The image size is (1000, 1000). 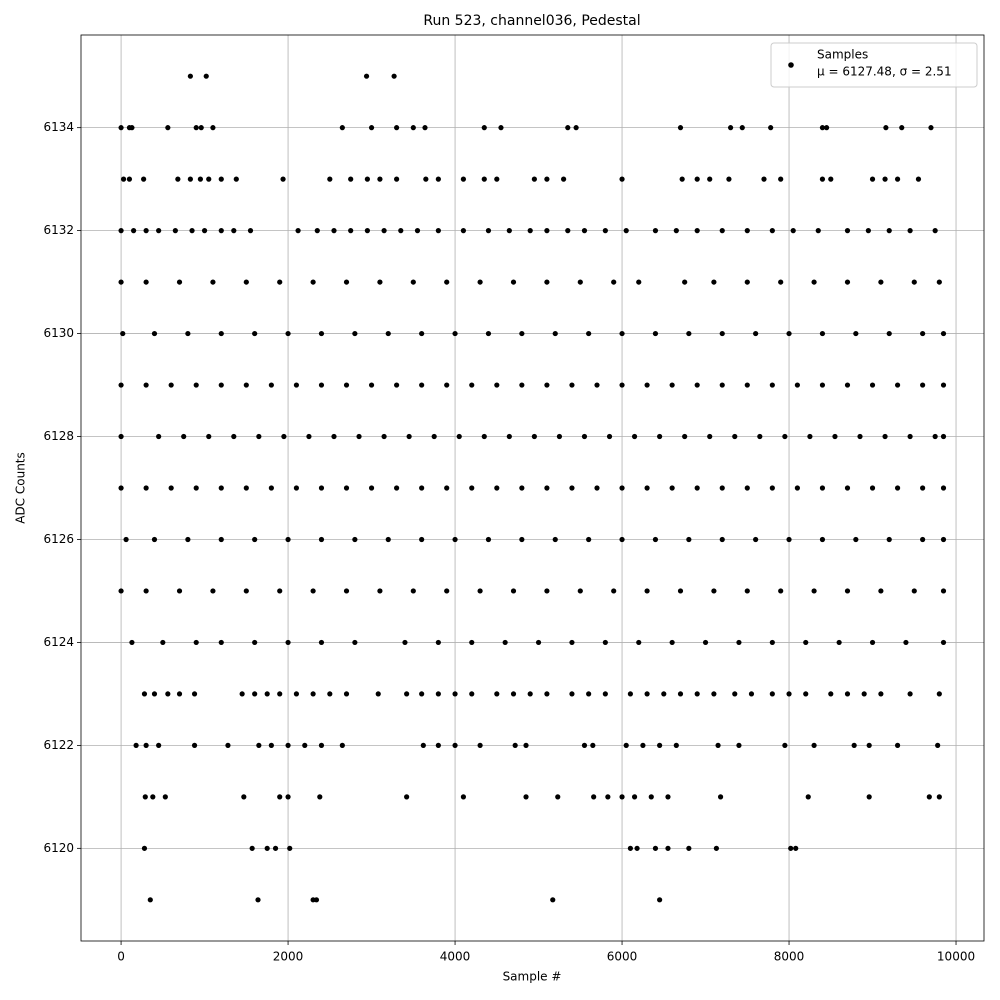 I want to click on y-tick-label: 6130, so click(x=58, y=333).